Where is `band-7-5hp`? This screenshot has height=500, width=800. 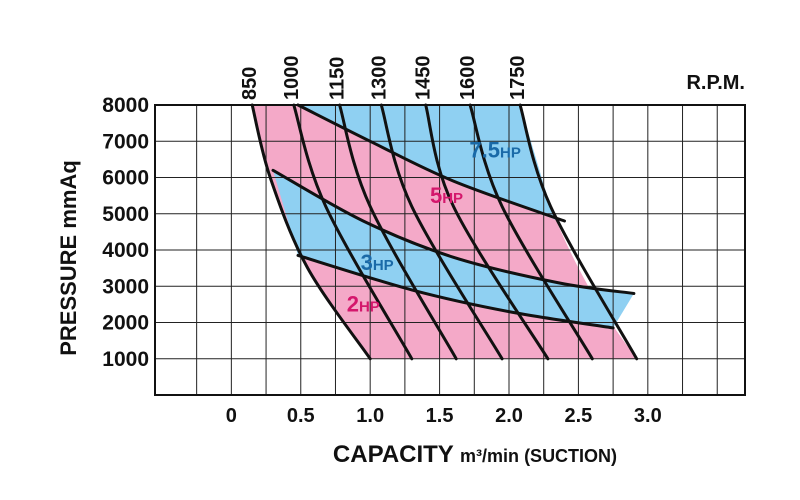 band-7-5hp is located at coordinates (427, 163).